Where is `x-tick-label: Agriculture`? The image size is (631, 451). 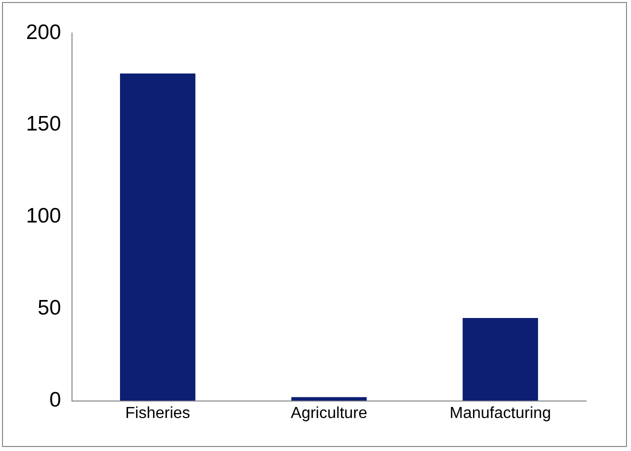
x-tick-label: Agriculture is located at coordinates (329, 413).